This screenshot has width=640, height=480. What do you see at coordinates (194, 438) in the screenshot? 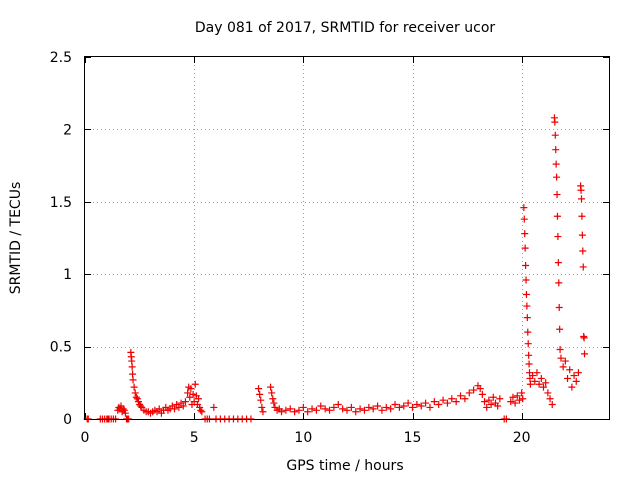
I see `x-tick-label: 5` at bounding box center [194, 438].